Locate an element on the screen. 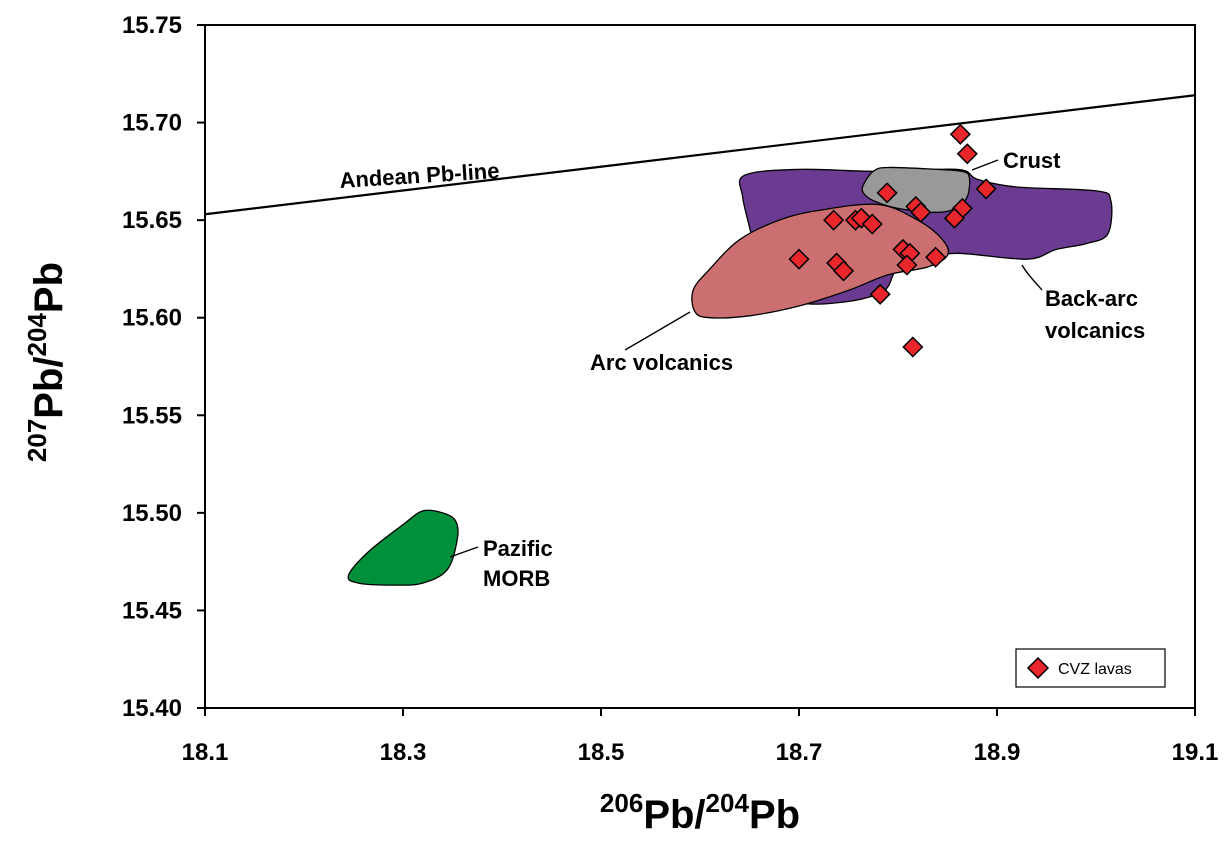 The height and width of the screenshot is (841, 1232). reference-line-layer is located at coordinates (700, 155).